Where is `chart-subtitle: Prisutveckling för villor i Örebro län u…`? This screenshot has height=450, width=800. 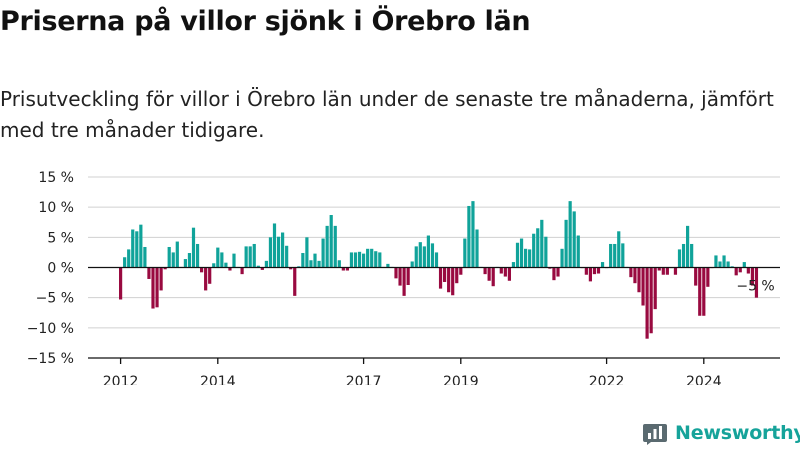
chart-subtitle: Prisutveckling för villor i Örebro län u… is located at coordinates (387, 114).